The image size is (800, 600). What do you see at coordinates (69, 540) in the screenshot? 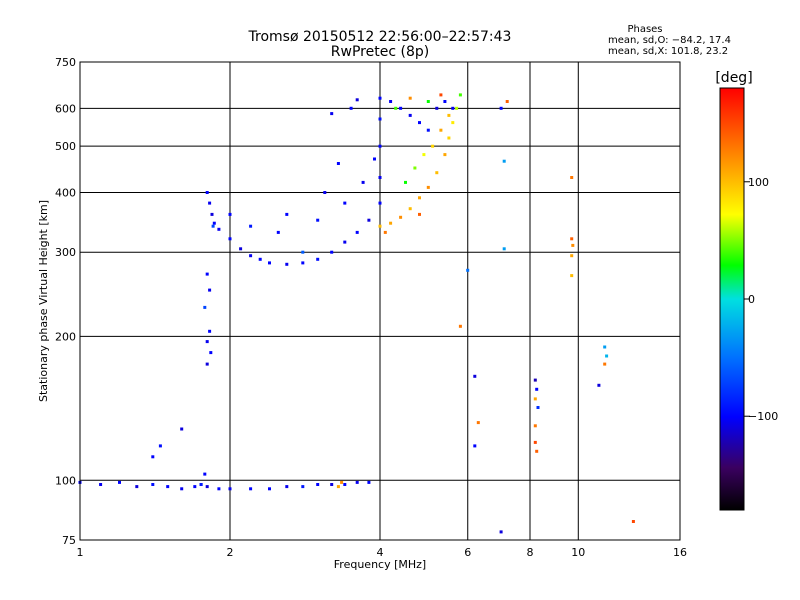
I see `y-tick-label: 75` at bounding box center [69, 540].